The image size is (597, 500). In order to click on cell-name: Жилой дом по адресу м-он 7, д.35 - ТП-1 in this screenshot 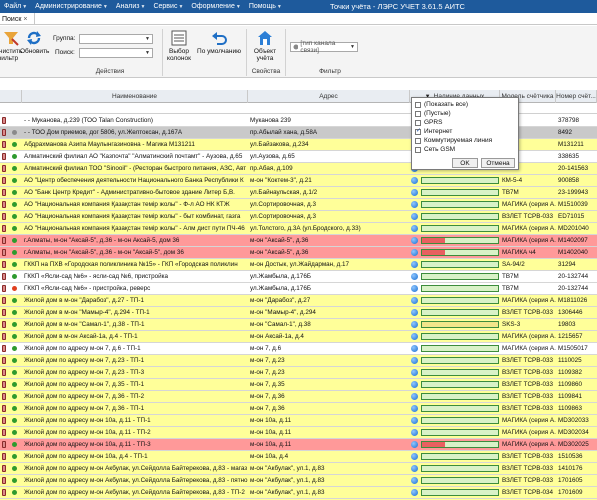, I will do `click(84, 384)`.